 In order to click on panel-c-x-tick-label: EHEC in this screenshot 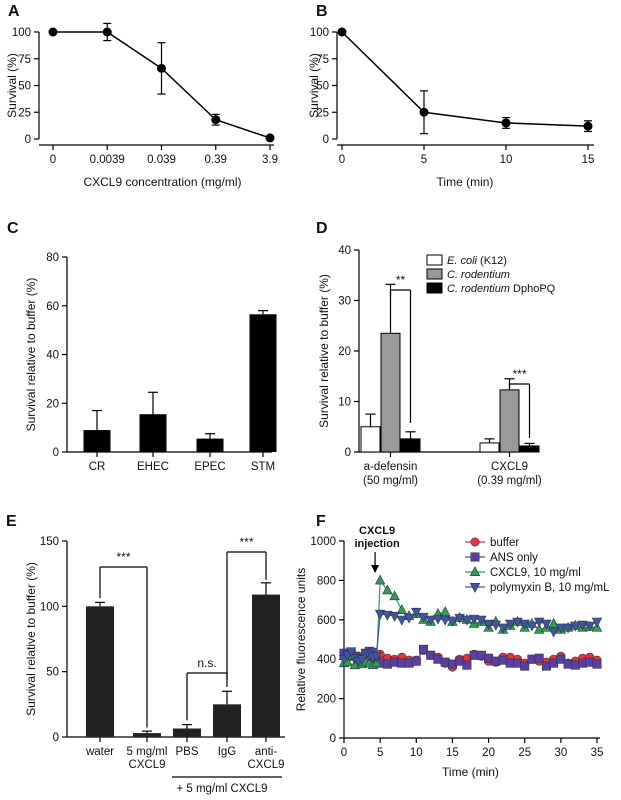, I will do `click(153, 467)`.